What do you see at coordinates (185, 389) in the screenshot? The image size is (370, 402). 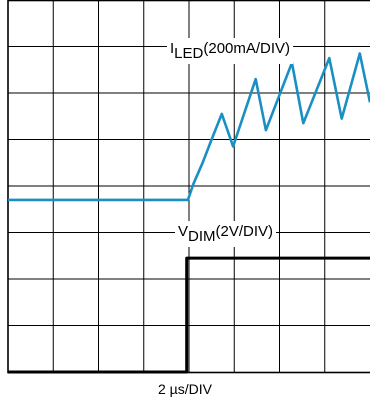 I see `x-axis-label: 2 µs/DIV` at bounding box center [185, 389].